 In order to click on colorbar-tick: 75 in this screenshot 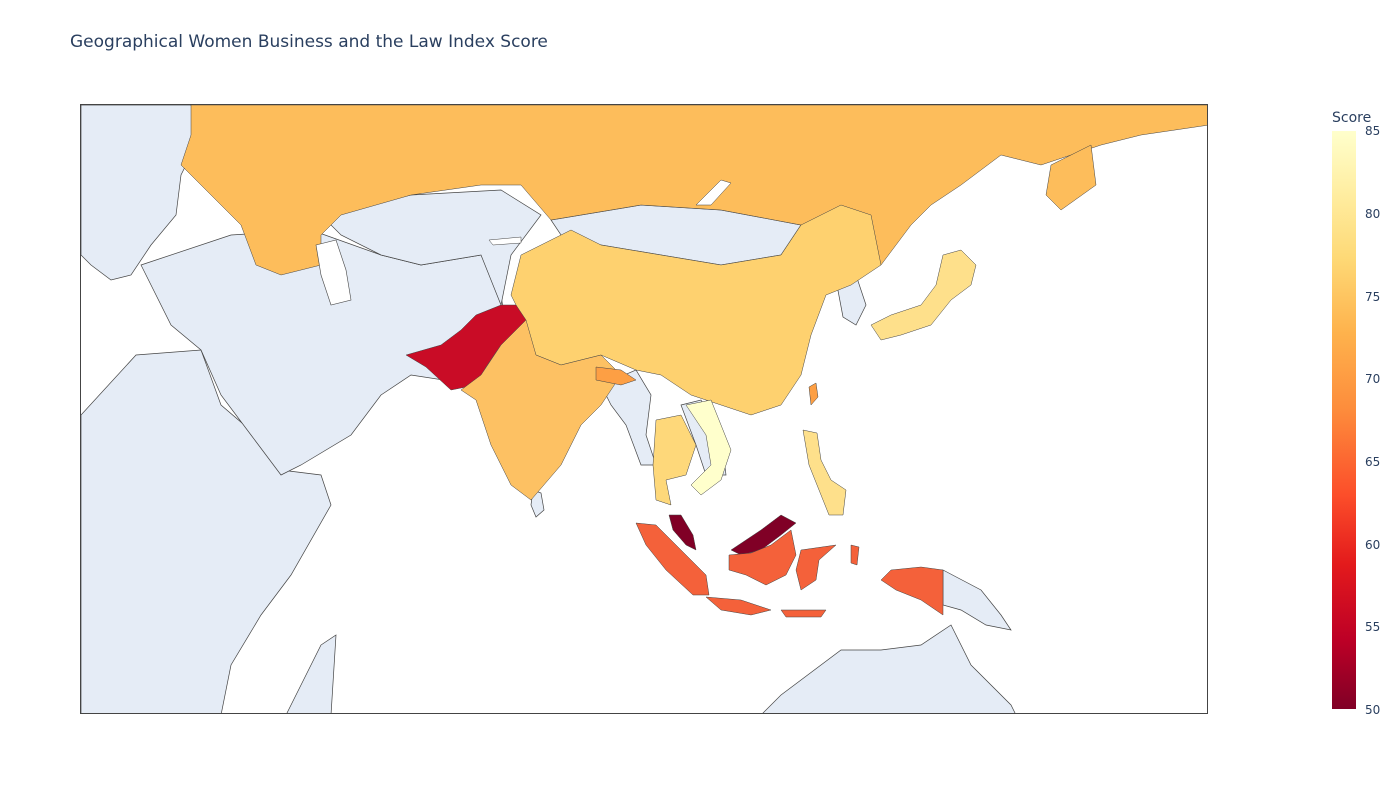, I will do `click(1372, 297)`.